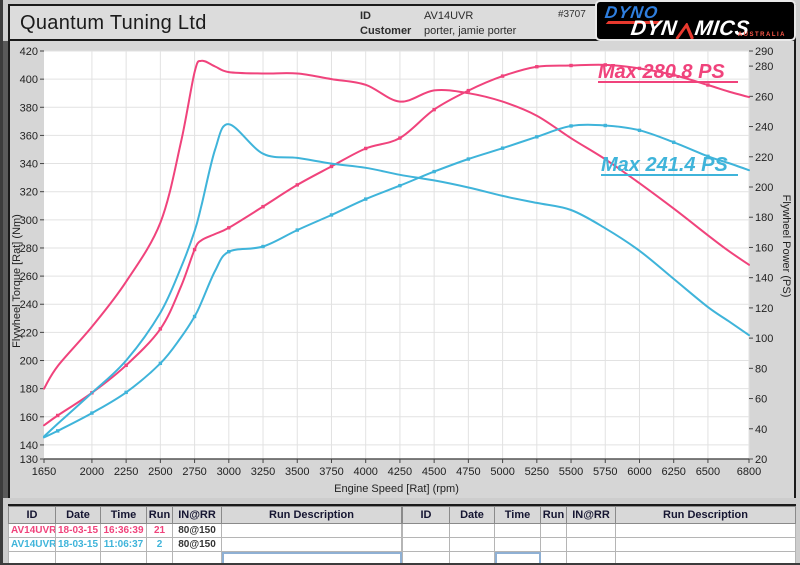  What do you see at coordinates (661, 72) in the screenshot?
I see `max-value-label: Max 280.8 PS` at bounding box center [661, 72].